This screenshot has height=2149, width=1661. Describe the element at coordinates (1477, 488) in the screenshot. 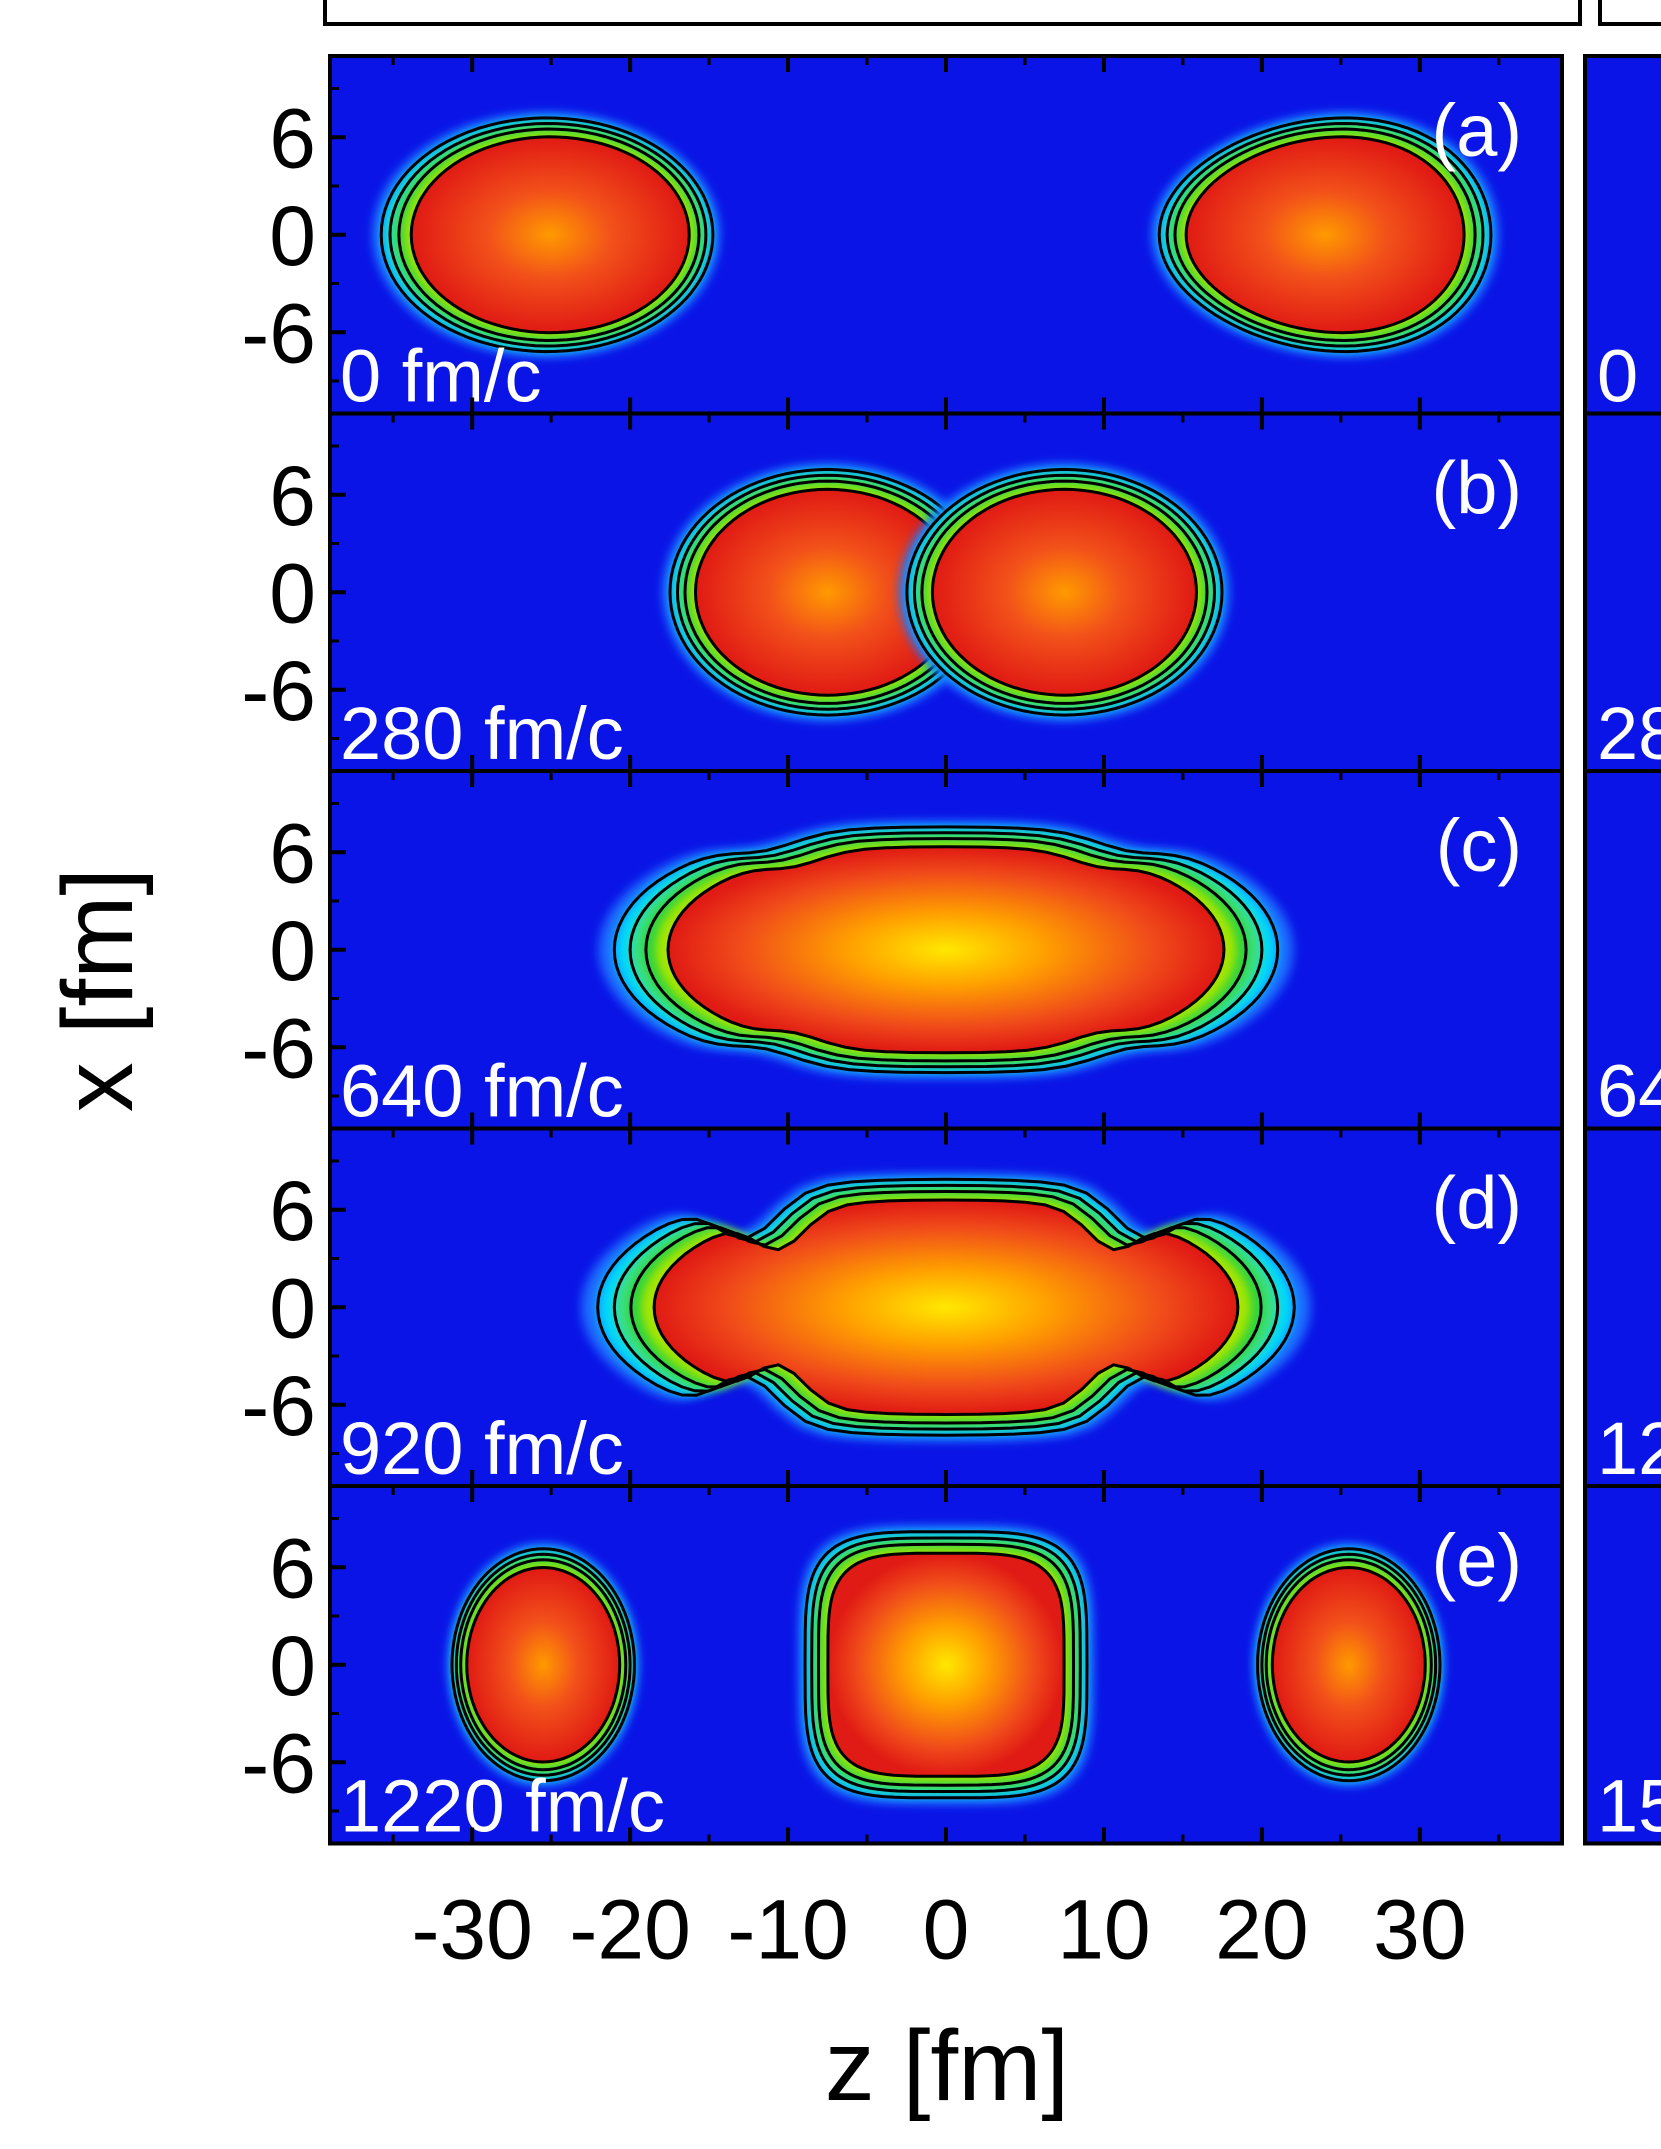

I see `panel-letter: (b)` at that location.